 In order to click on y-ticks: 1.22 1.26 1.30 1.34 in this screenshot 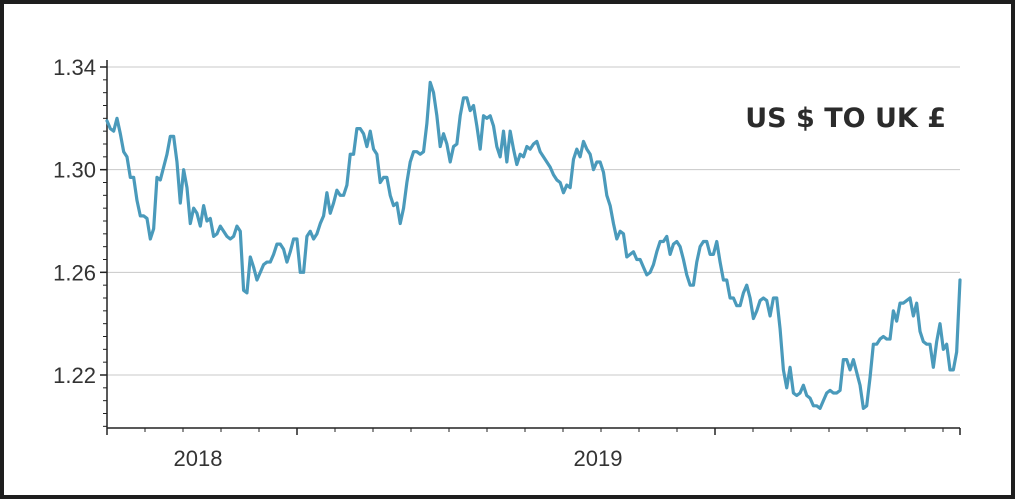, I will do `click(80, 241)`.